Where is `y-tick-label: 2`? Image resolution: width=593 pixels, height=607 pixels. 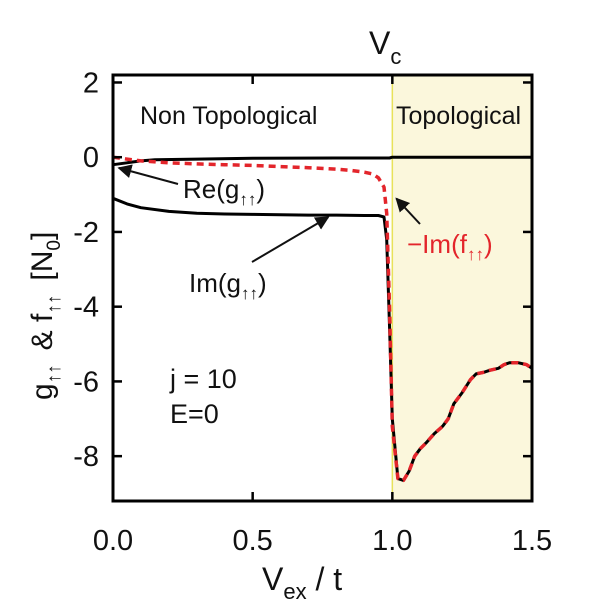
y-tick-label: 2 is located at coordinates (91, 83).